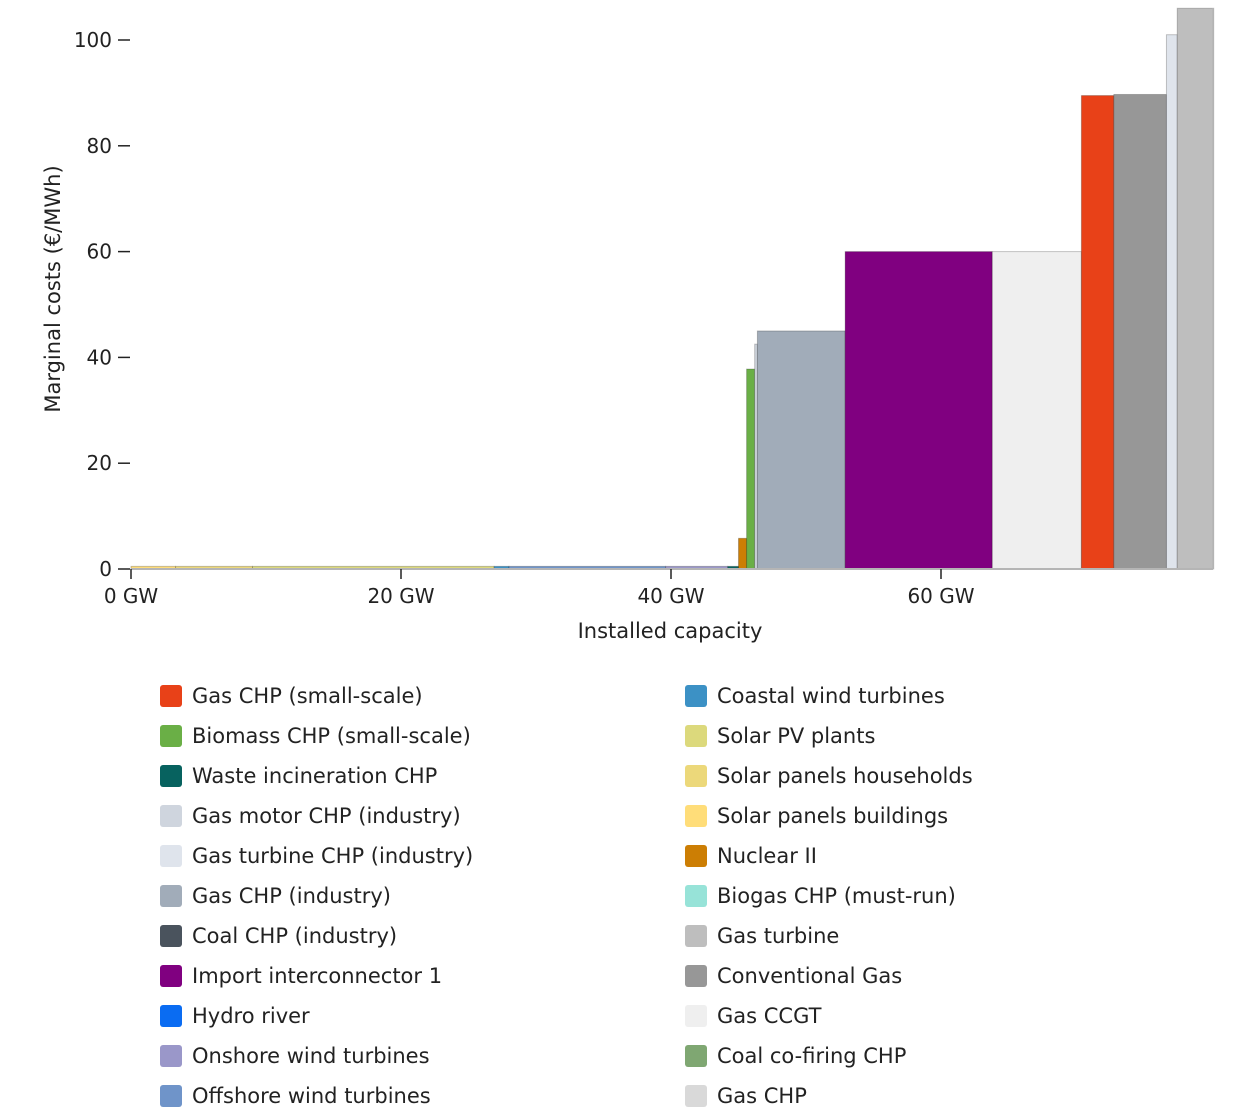  What do you see at coordinates (333, 856) in the screenshot?
I see `legend-label: Gas turbine CHP (industry)` at bounding box center [333, 856].